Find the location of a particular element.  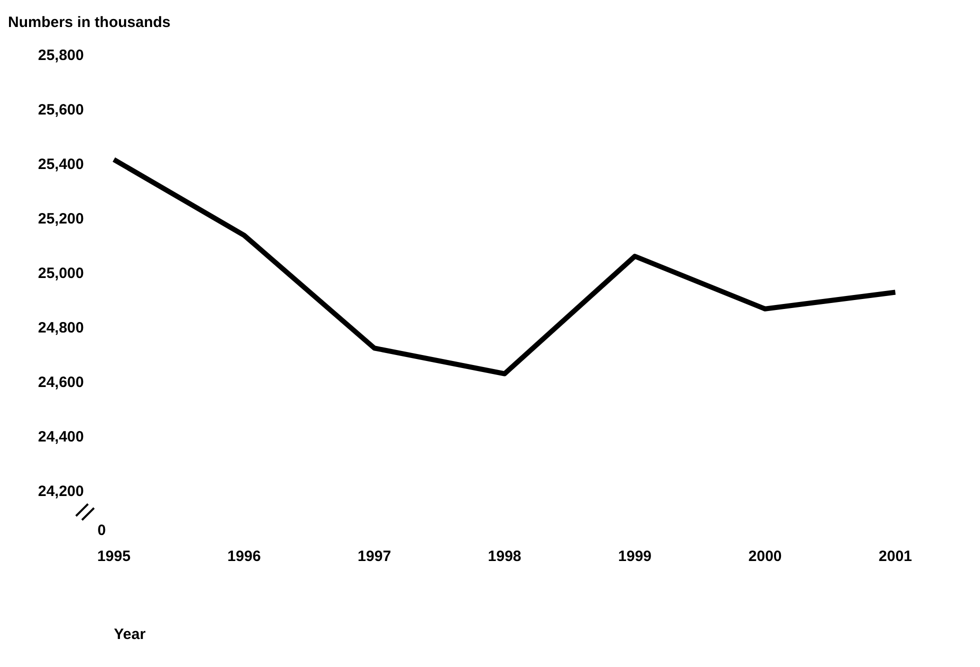

y-tick-label: 24,200 is located at coordinates (61, 491).